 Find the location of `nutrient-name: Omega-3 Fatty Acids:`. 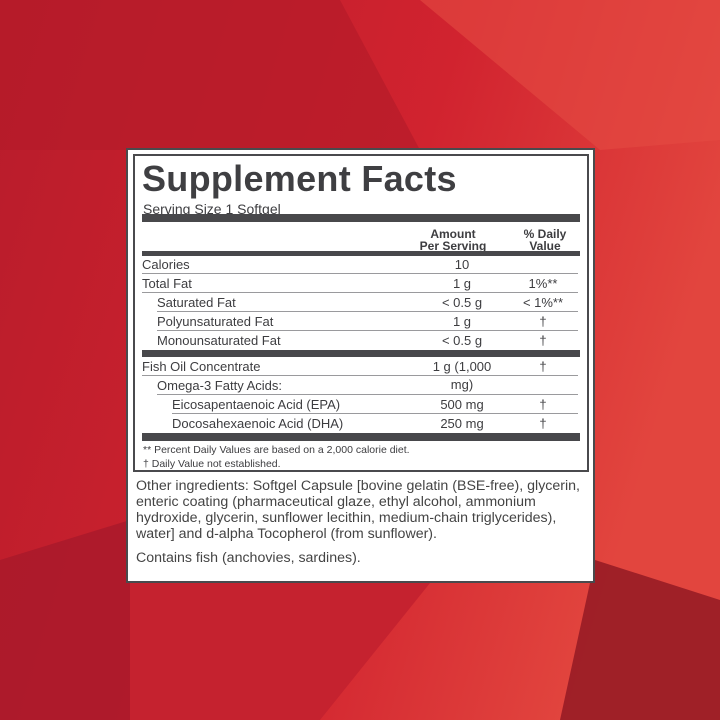

nutrient-name: Omega-3 Fatty Acids: is located at coordinates (219, 385).